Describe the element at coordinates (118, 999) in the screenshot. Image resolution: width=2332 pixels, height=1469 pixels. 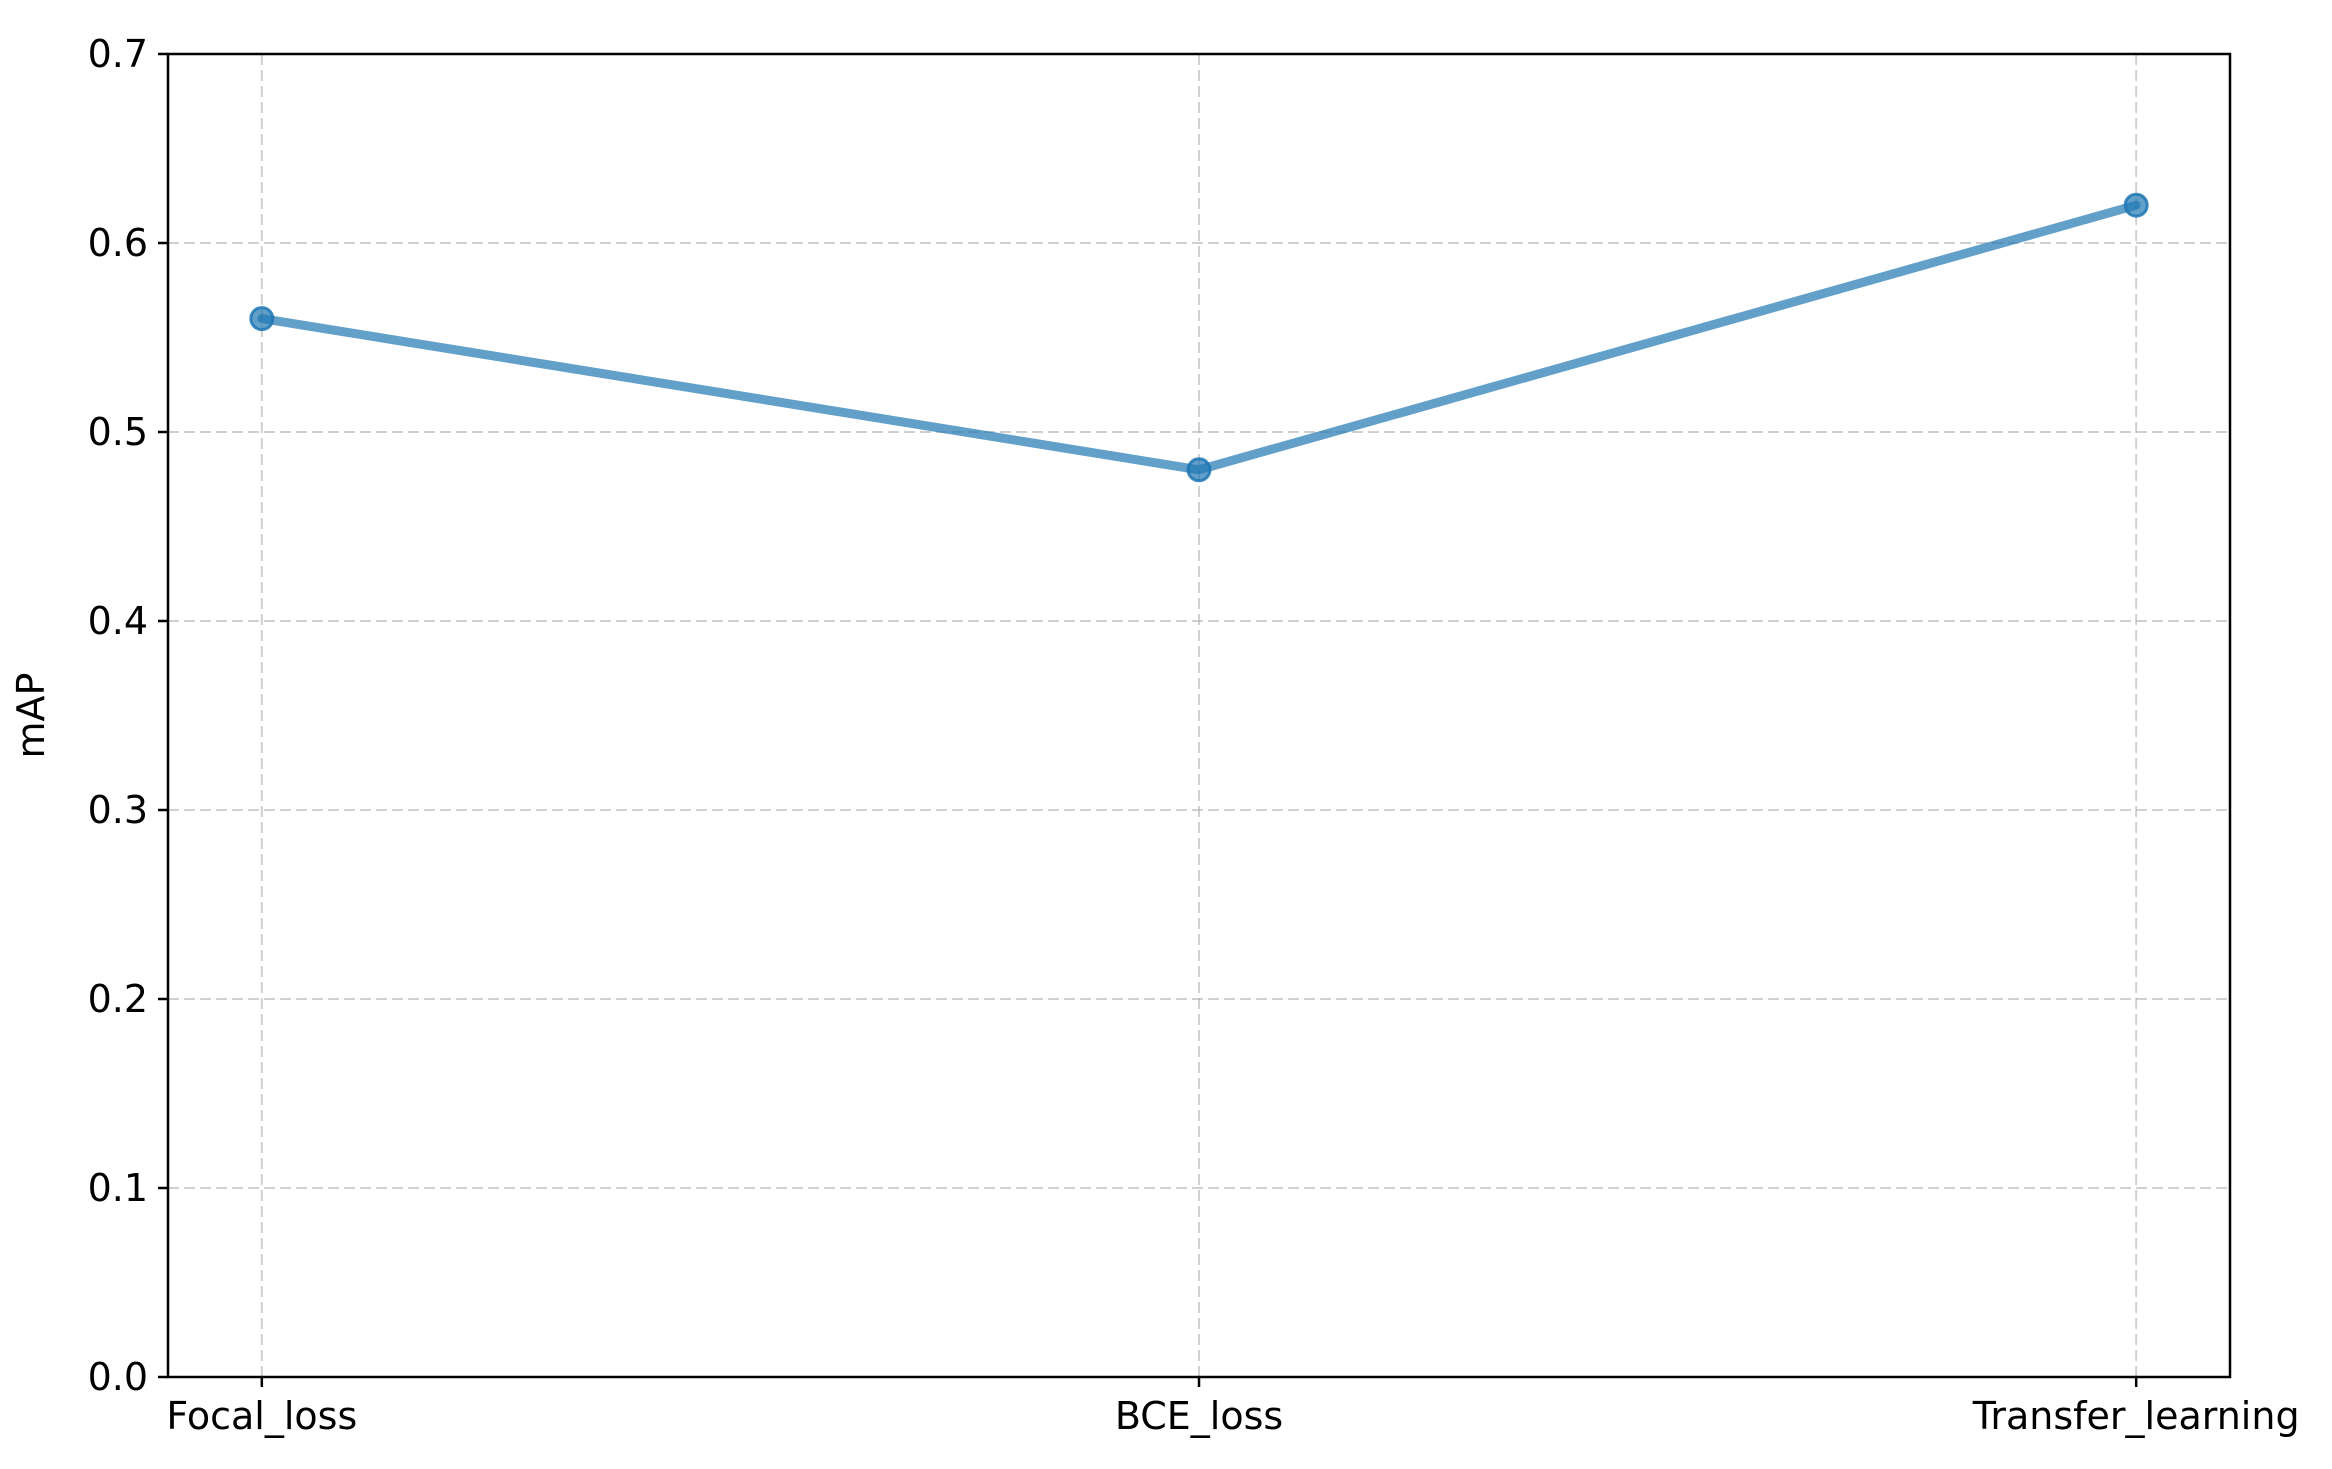
I see `y-tick-label: 0.2` at that location.